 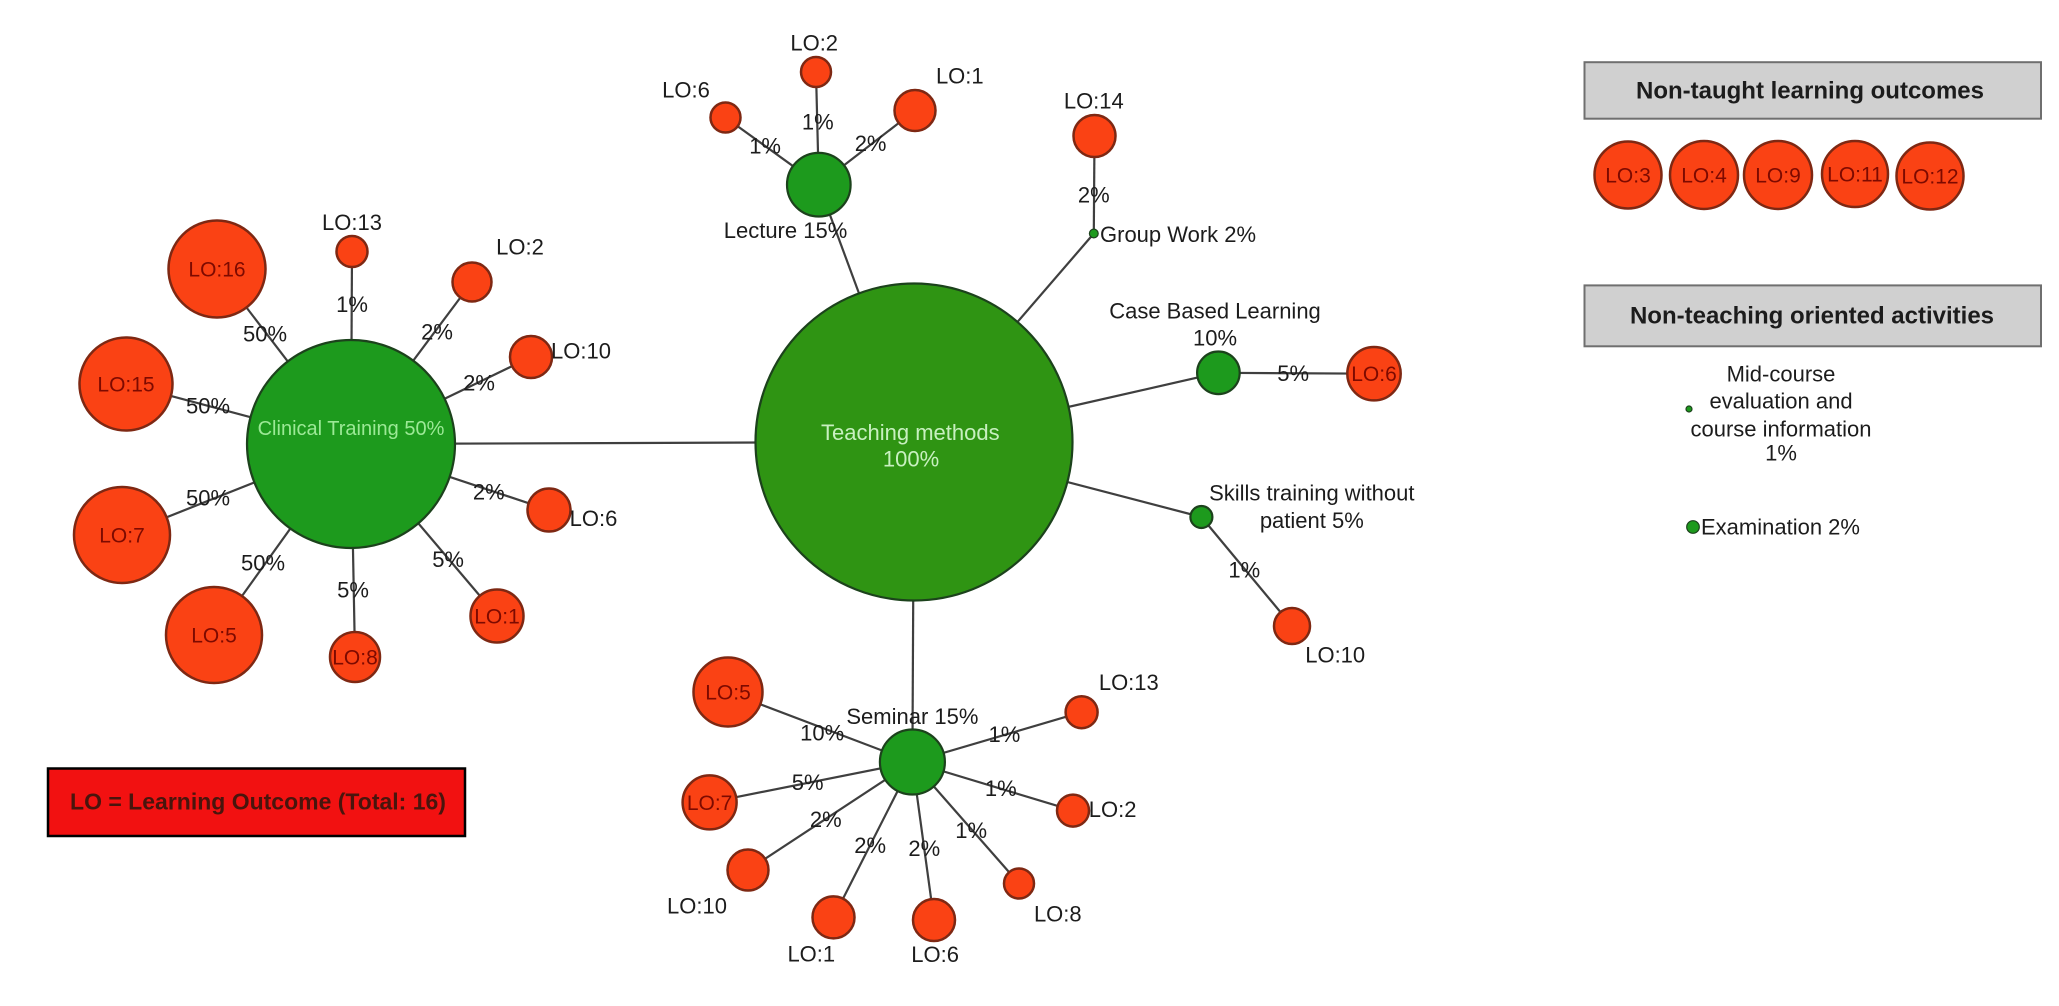 I want to click on svg-text: patient 5%, so click(x=1312, y=520).